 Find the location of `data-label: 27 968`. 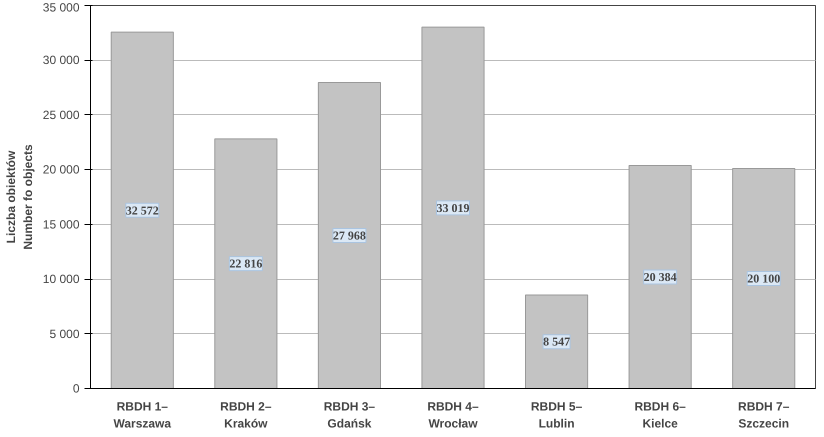

data-label: 27 968 is located at coordinates (349, 235).